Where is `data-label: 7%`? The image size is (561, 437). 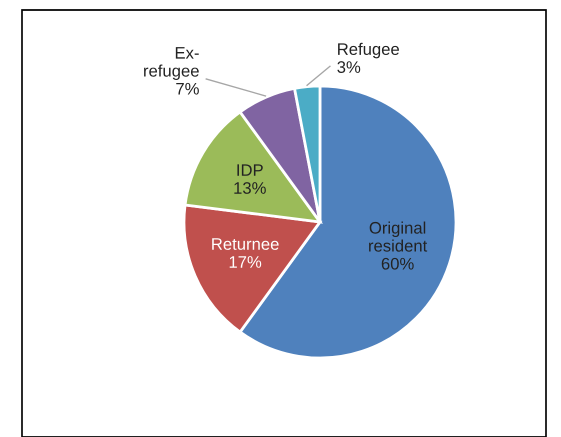 data-label: 7% is located at coordinates (187, 88).